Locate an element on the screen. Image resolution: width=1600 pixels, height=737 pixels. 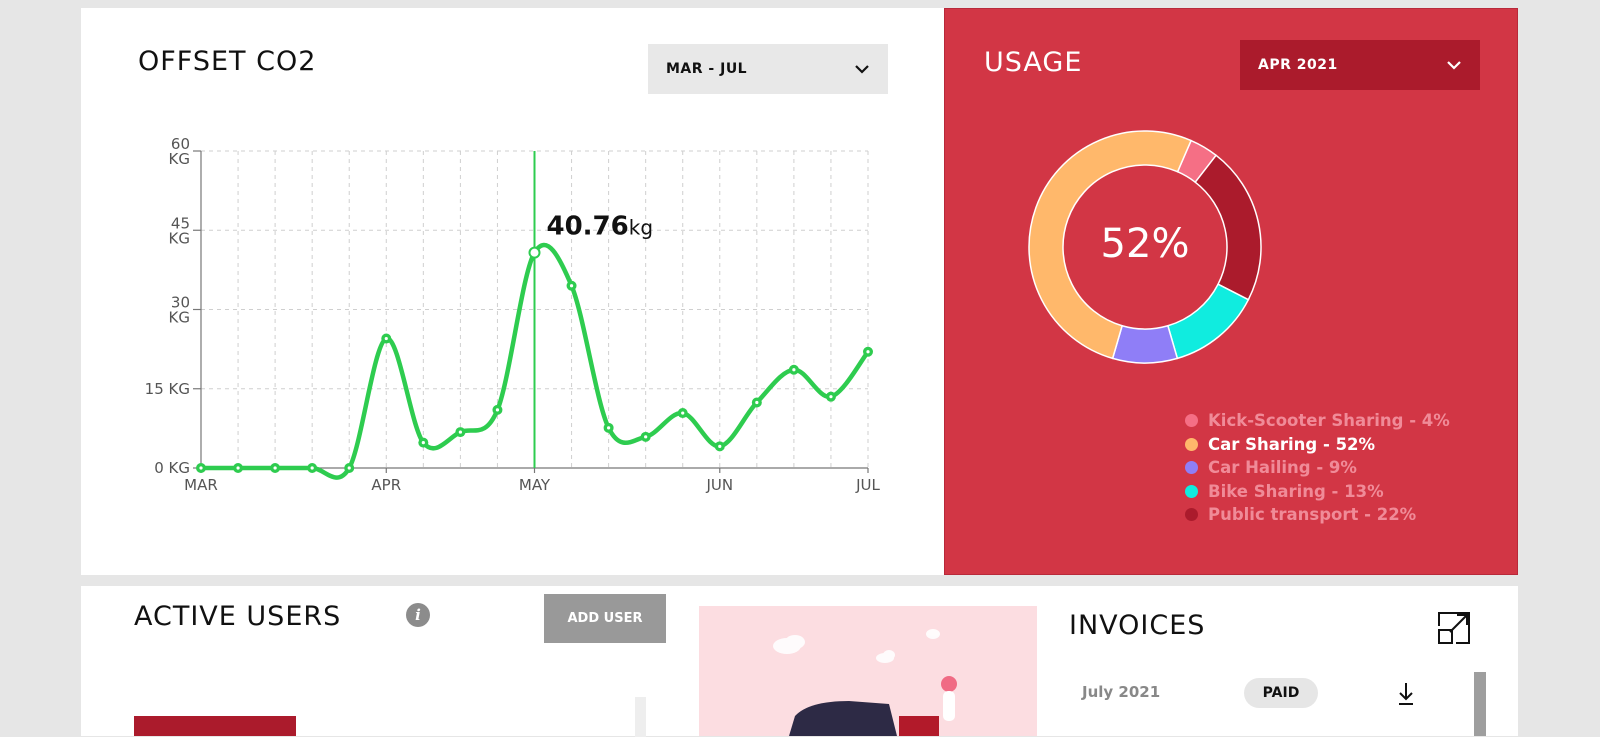
invoices-title: INVOICES is located at coordinates (1137, 625).